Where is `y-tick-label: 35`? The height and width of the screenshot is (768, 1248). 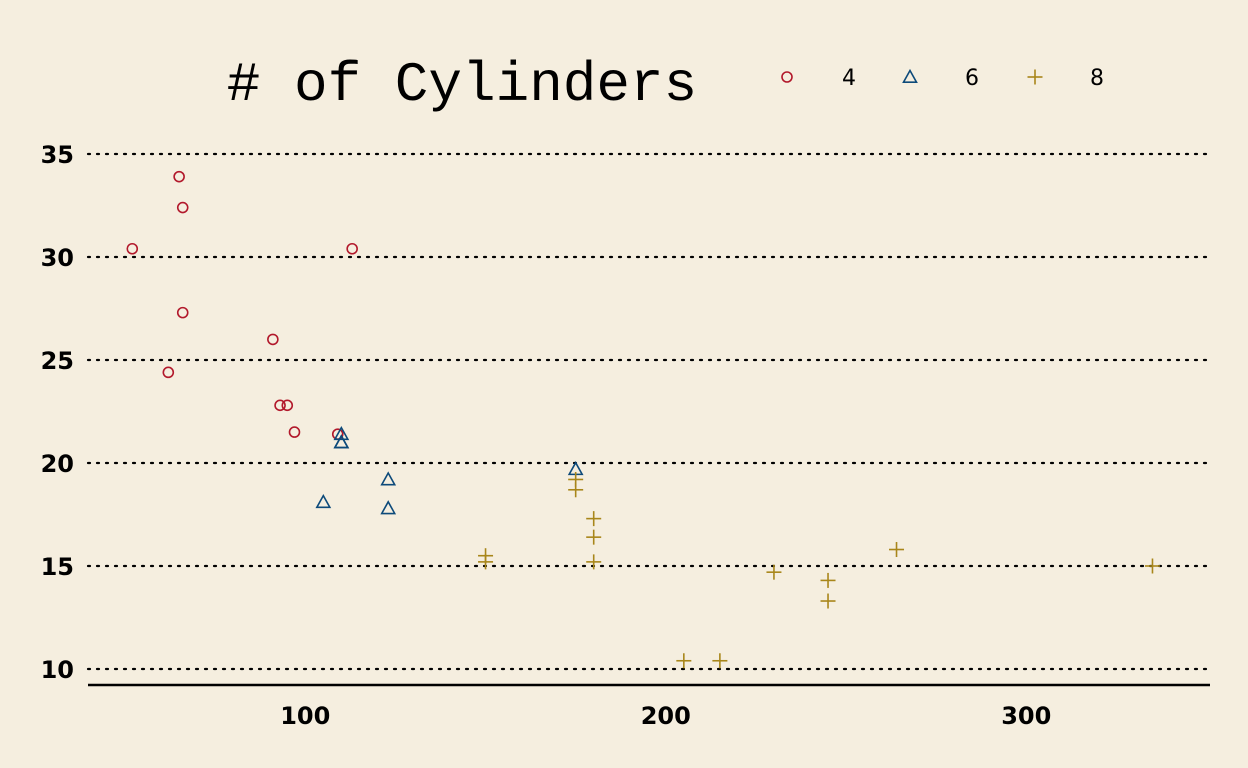 y-tick-label: 35 is located at coordinates (57, 155).